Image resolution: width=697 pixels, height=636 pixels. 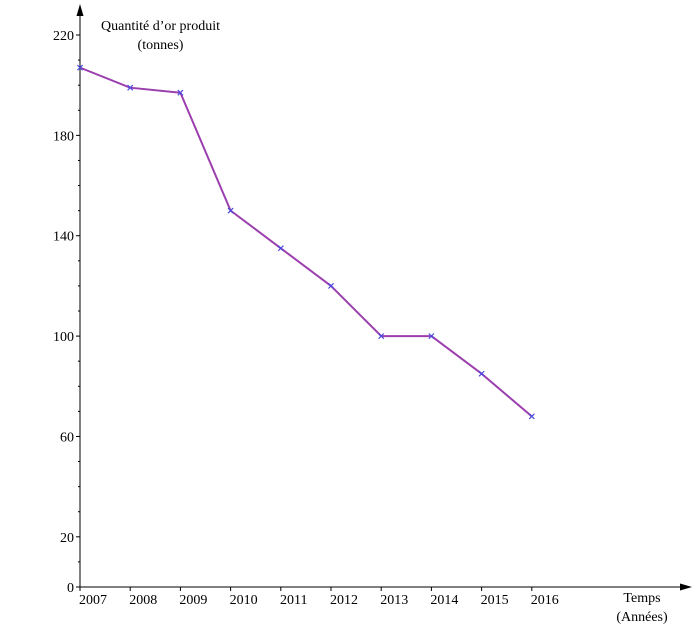 I want to click on y-axis-label-line2: (tonnes), so click(x=160, y=45).